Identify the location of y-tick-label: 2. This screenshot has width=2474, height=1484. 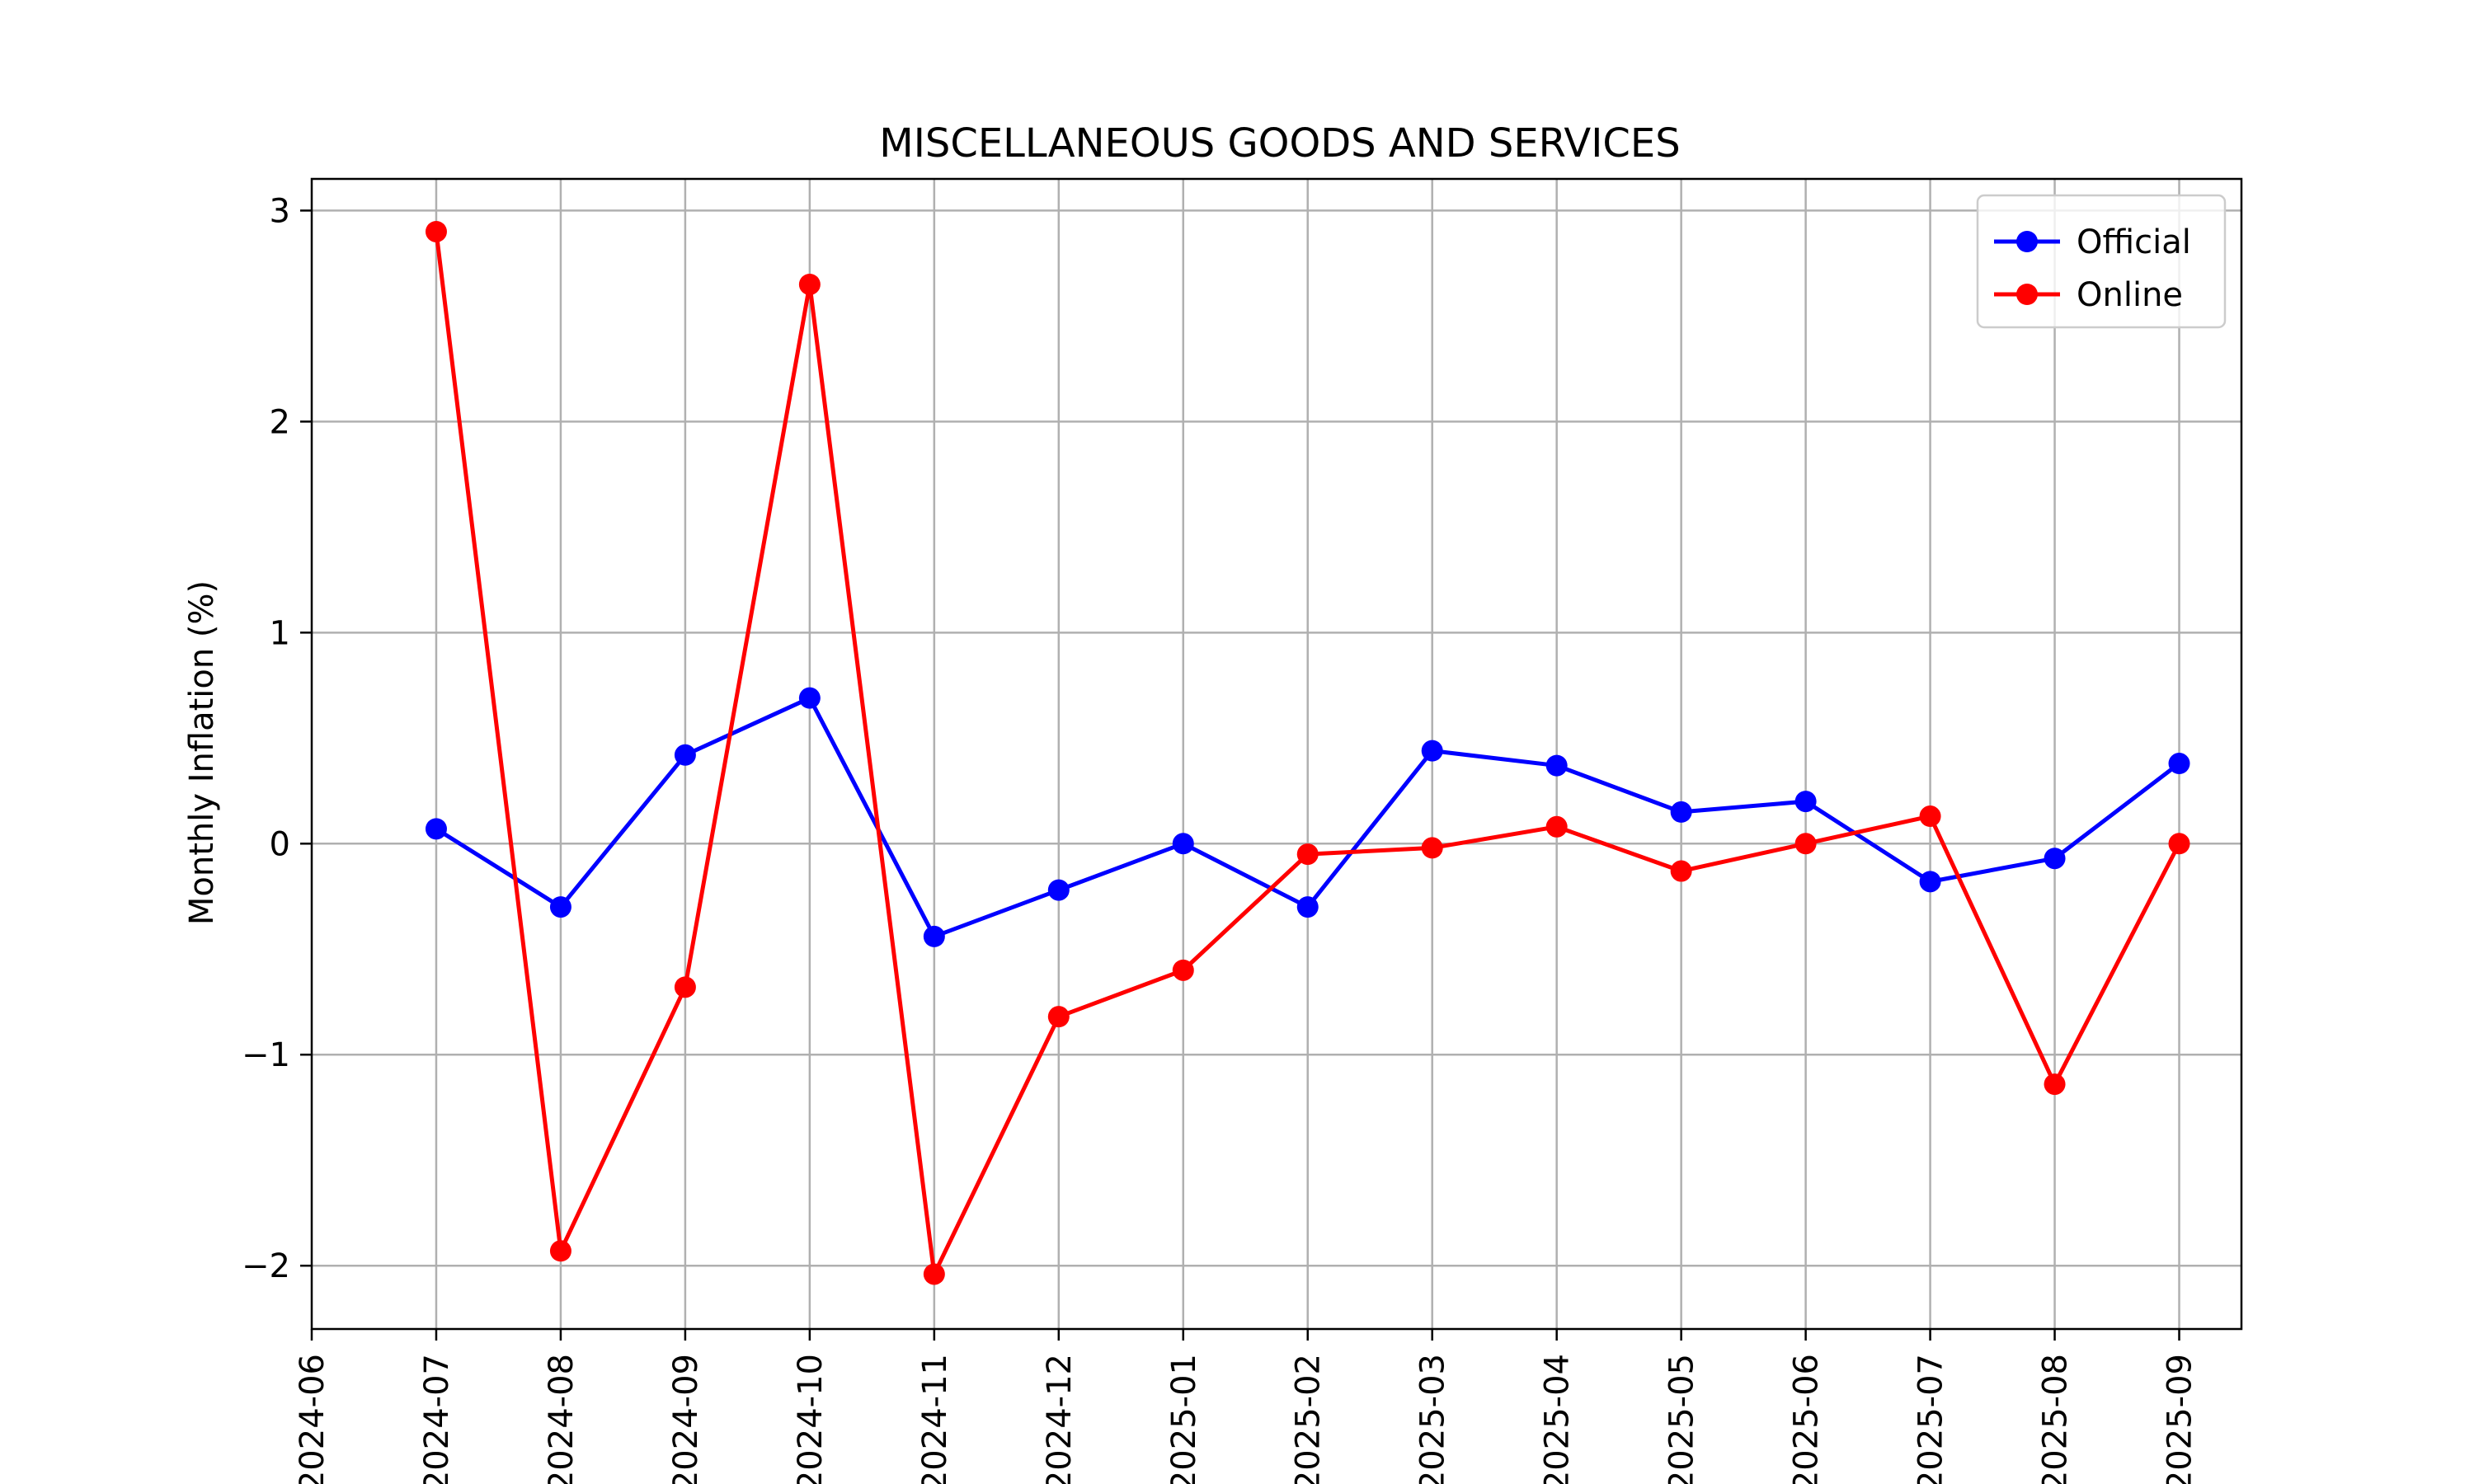
(280, 422).